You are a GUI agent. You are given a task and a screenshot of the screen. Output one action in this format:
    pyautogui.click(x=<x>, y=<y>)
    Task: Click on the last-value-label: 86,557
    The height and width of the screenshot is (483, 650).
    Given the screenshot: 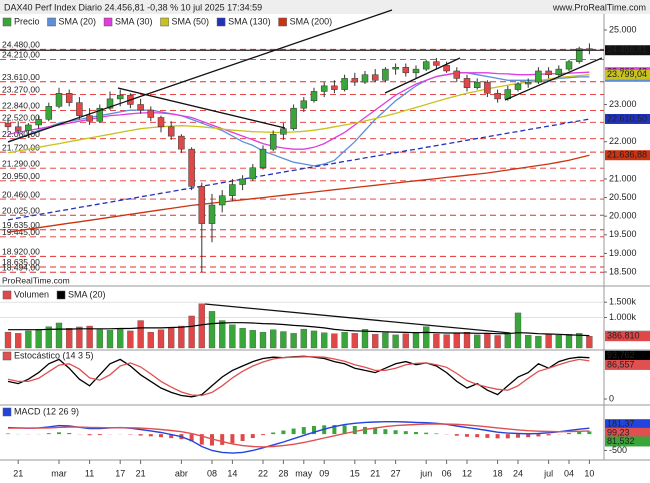 What is the action you would take?
    pyautogui.click(x=621, y=364)
    